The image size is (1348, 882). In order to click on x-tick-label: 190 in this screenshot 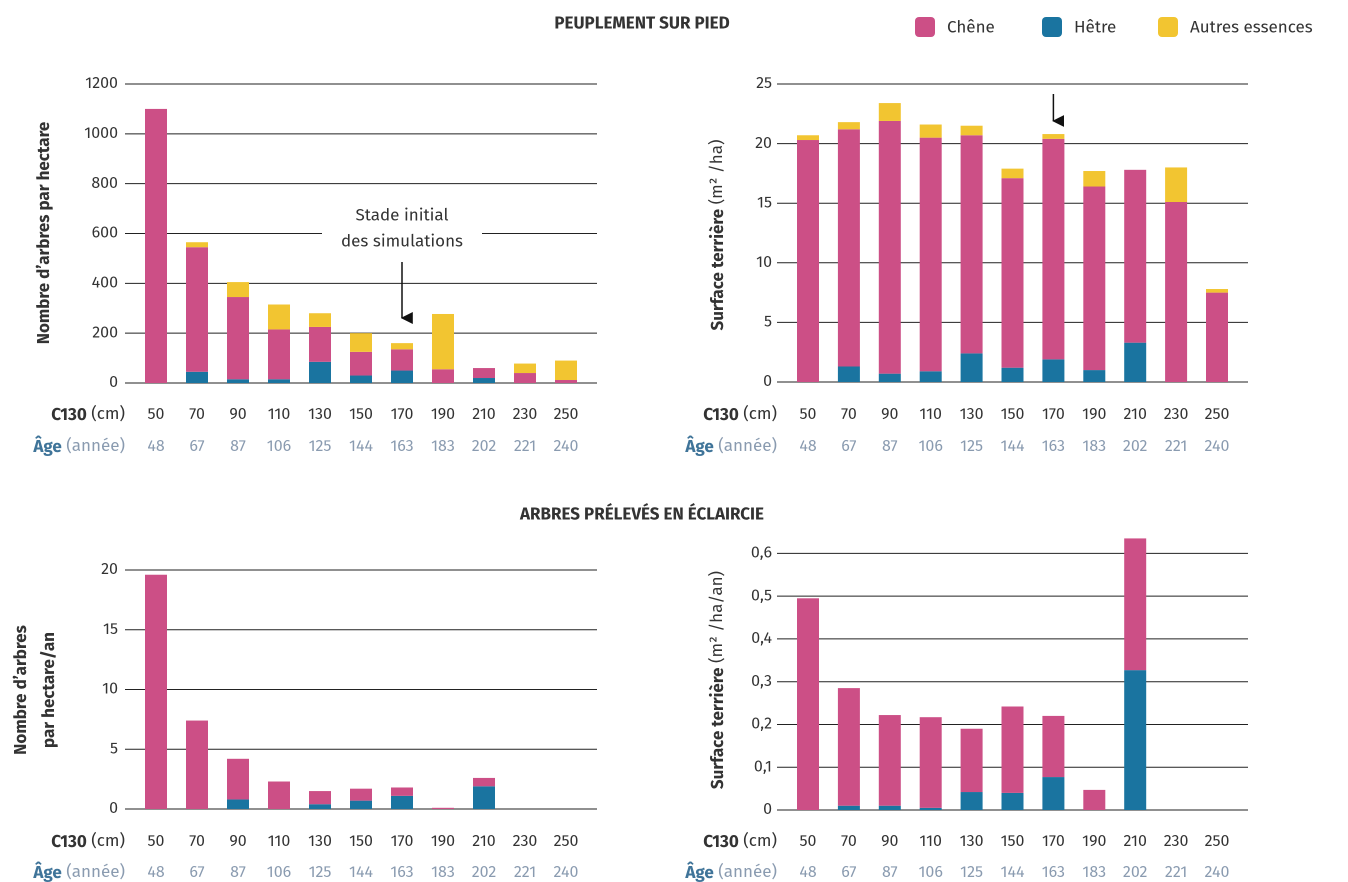, I will do `click(443, 414)`.